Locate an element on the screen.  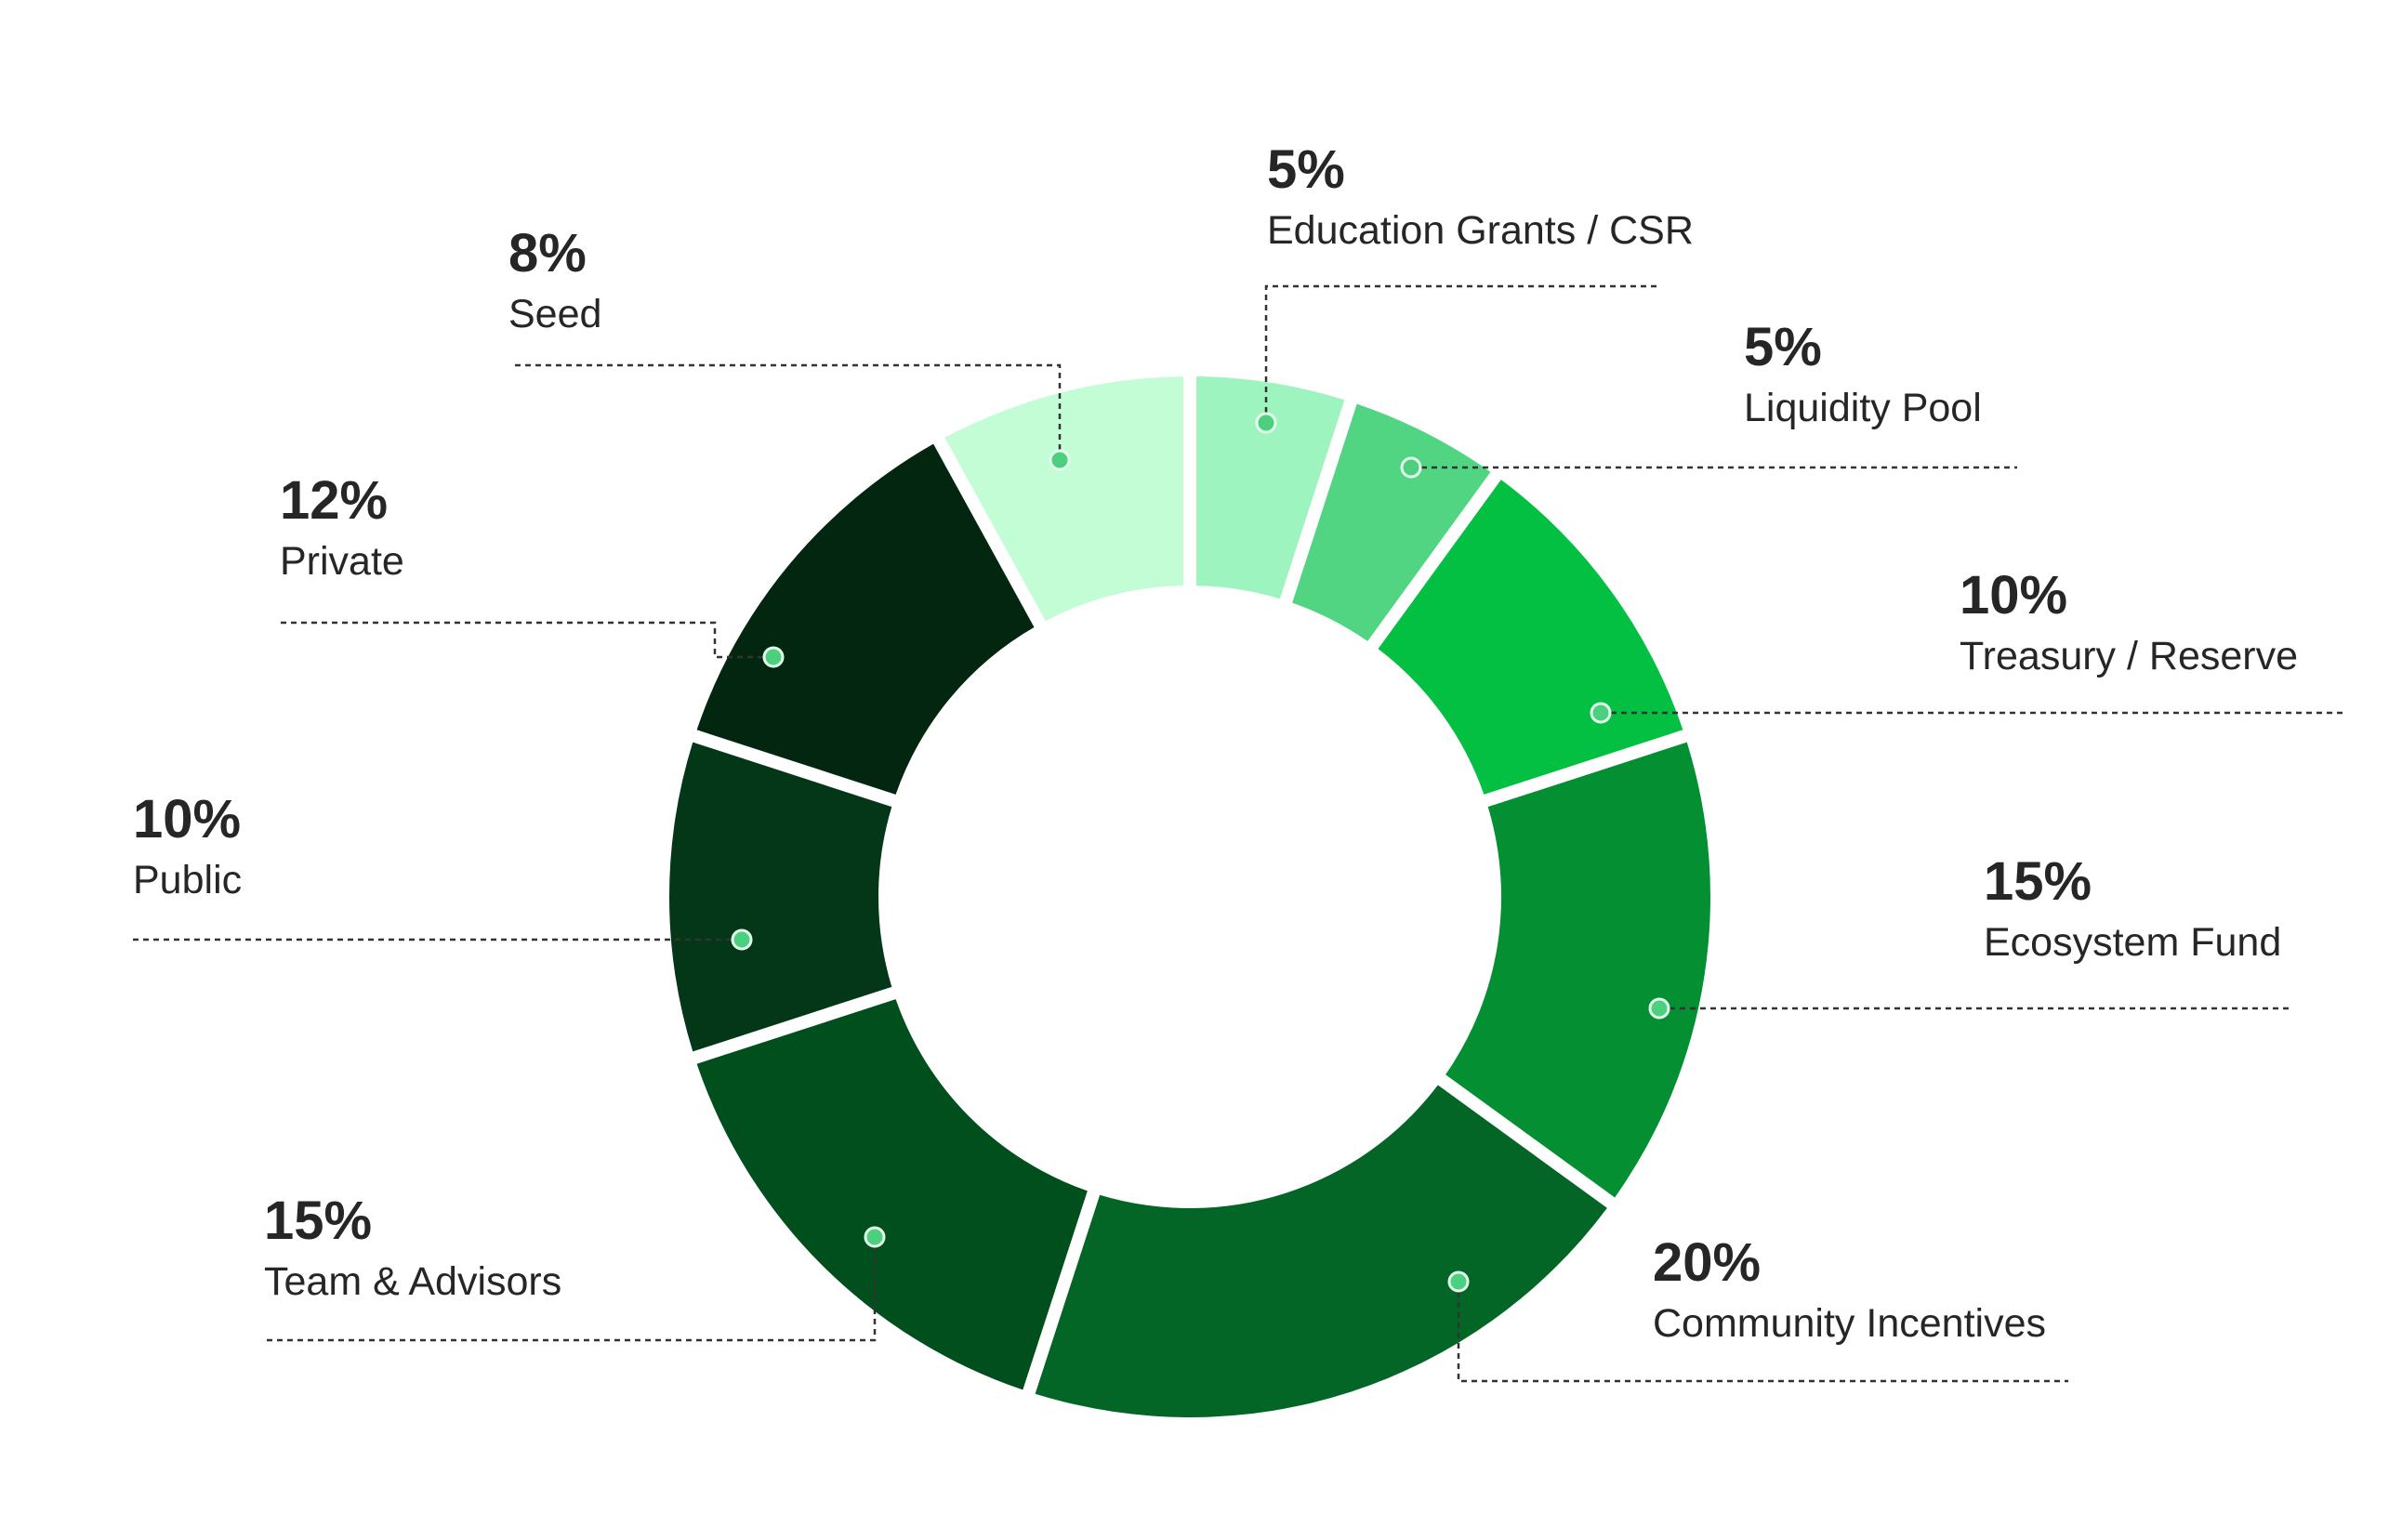
category-label-liquidity-pool: Liquidity Pool is located at coordinates (1863, 408).